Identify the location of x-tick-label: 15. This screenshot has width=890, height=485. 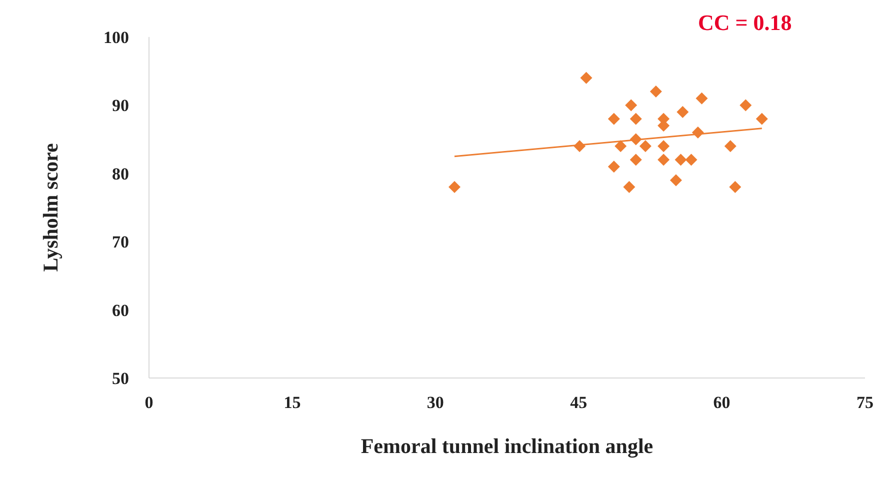
(292, 402).